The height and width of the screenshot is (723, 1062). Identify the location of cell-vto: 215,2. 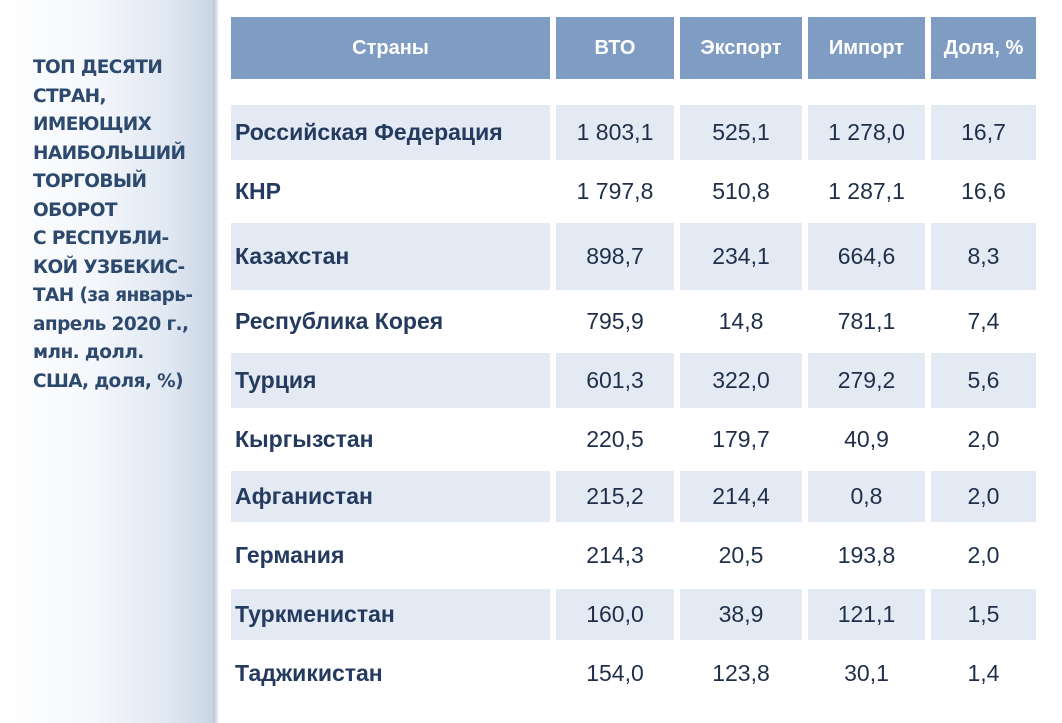
(616, 497).